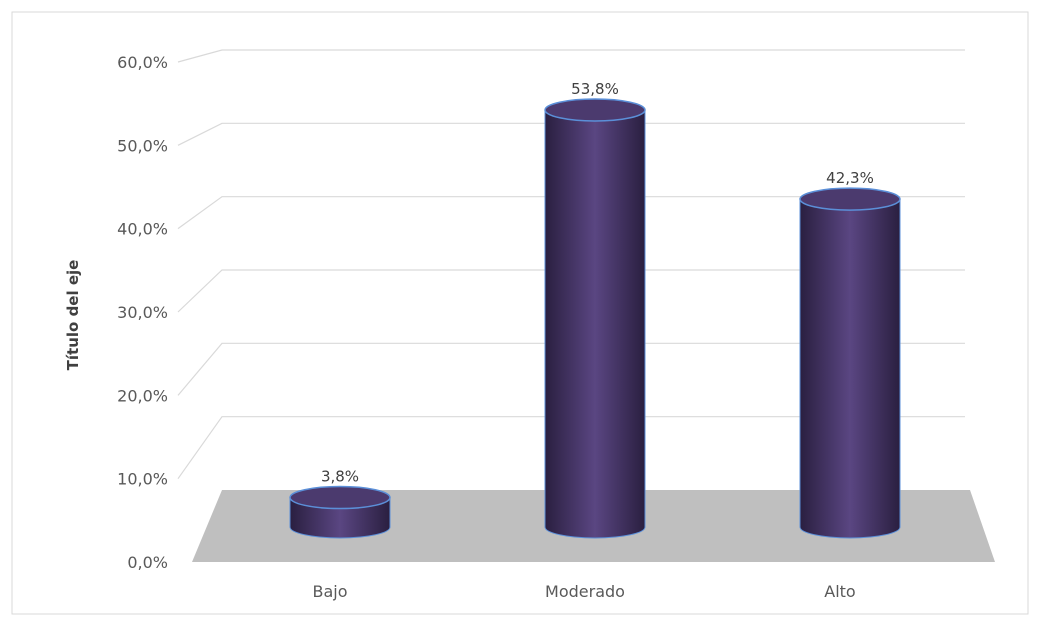 The height and width of the screenshot is (626, 1040). Describe the element at coordinates (142, 395) in the screenshot. I see `y-tick-label: 20,0%` at that location.